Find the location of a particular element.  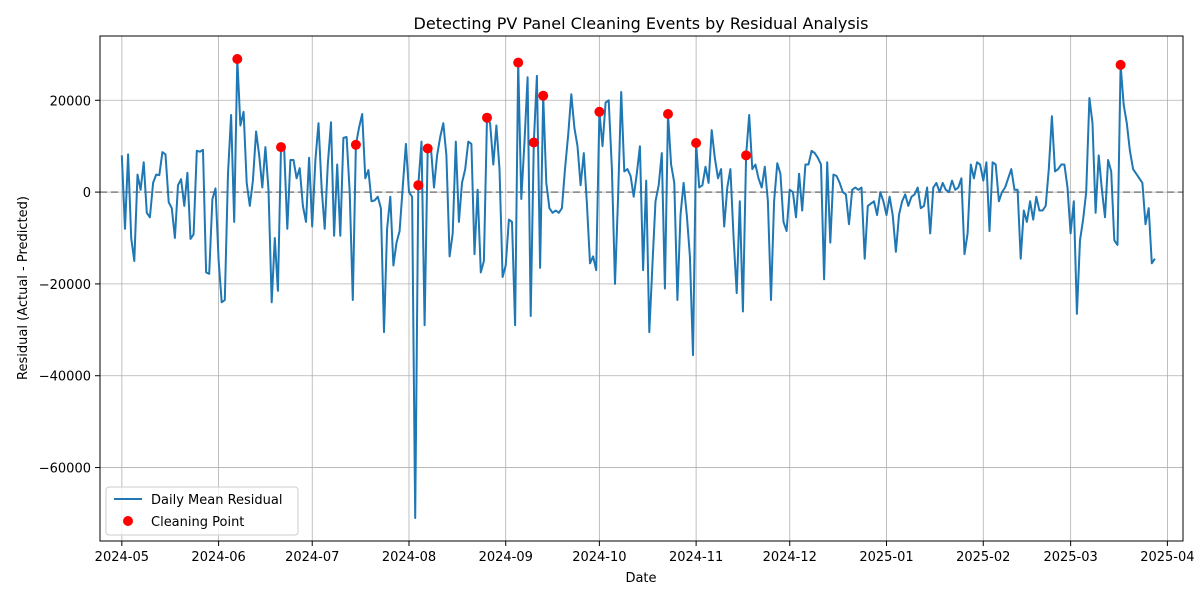

y-axis-title: Residual (Actual - Predicted) is located at coordinates (23, 288).